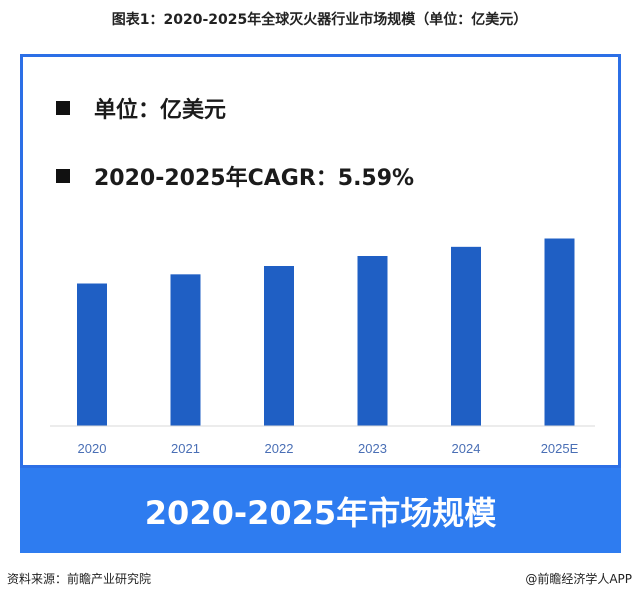  I want to click on figure-title: 图表1：2020-2025年全球灭火器行业市场规模（单位：亿美元）, so click(319, 20).